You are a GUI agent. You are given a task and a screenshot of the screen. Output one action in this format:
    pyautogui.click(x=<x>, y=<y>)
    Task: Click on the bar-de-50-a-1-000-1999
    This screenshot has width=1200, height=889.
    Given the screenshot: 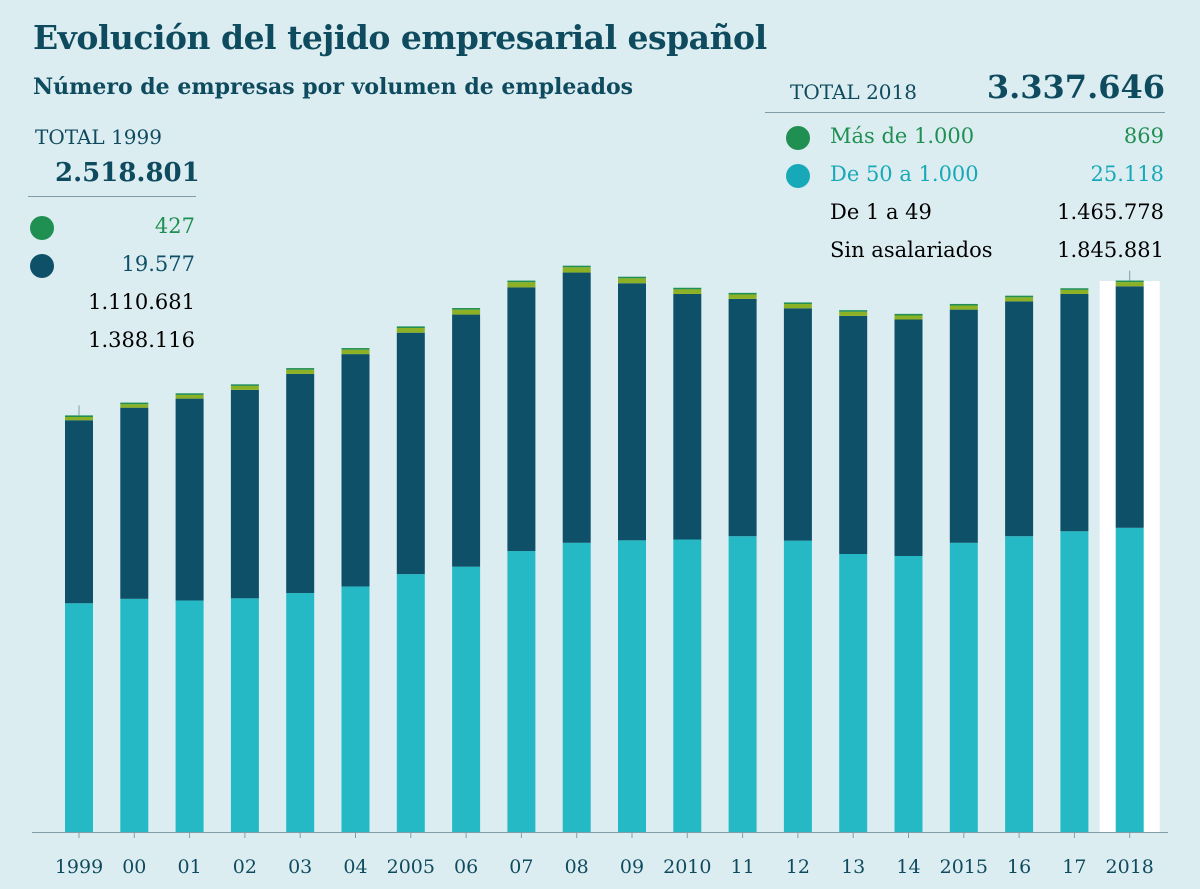 What is the action you would take?
    pyautogui.click(x=79, y=419)
    